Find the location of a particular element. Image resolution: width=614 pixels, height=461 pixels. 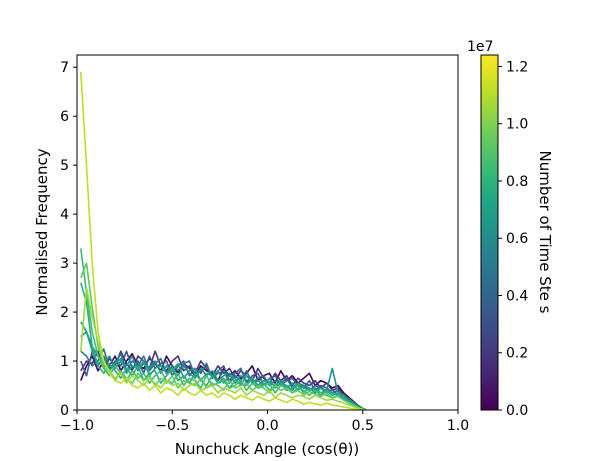

colorbar-axis: 0.0 0.2 0.4 0.6 0.8 1.0 1.2 is located at coordinates (513, 239).